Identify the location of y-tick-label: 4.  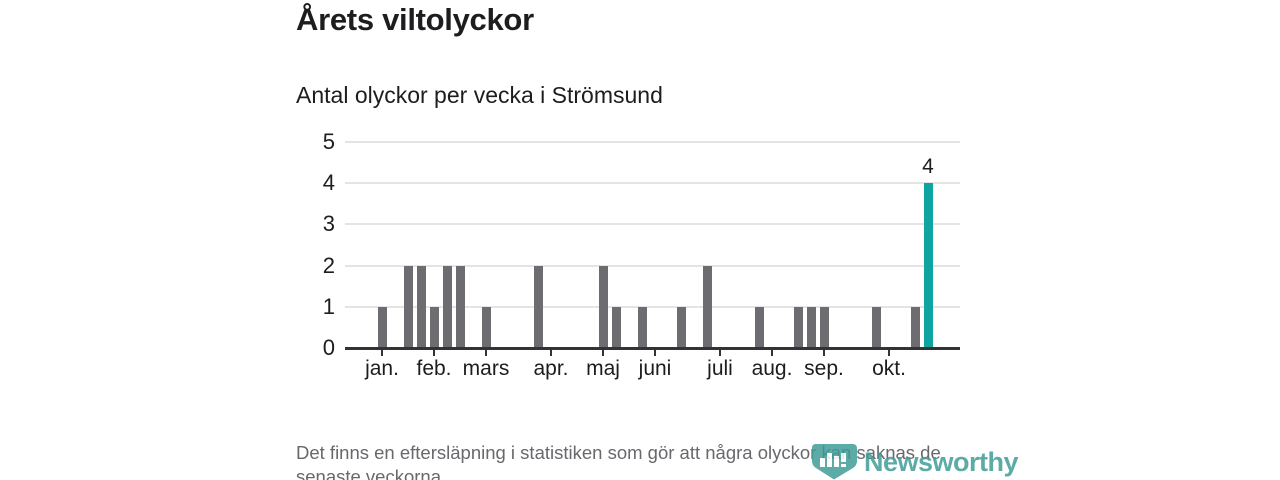
(328, 183).